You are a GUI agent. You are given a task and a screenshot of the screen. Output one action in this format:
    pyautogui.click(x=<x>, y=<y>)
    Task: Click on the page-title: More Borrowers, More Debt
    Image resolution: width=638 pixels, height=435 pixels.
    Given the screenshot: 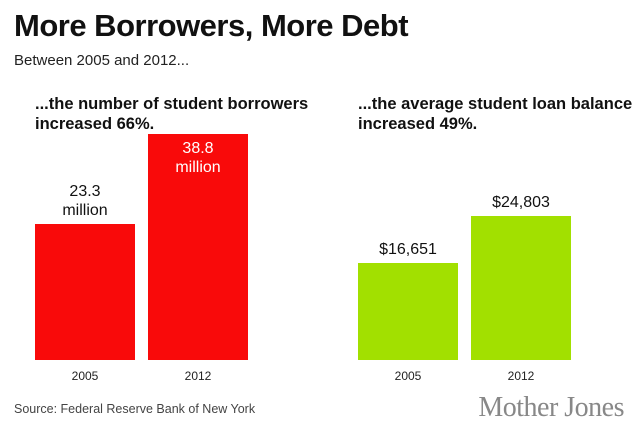 What is the action you would take?
    pyautogui.click(x=211, y=25)
    